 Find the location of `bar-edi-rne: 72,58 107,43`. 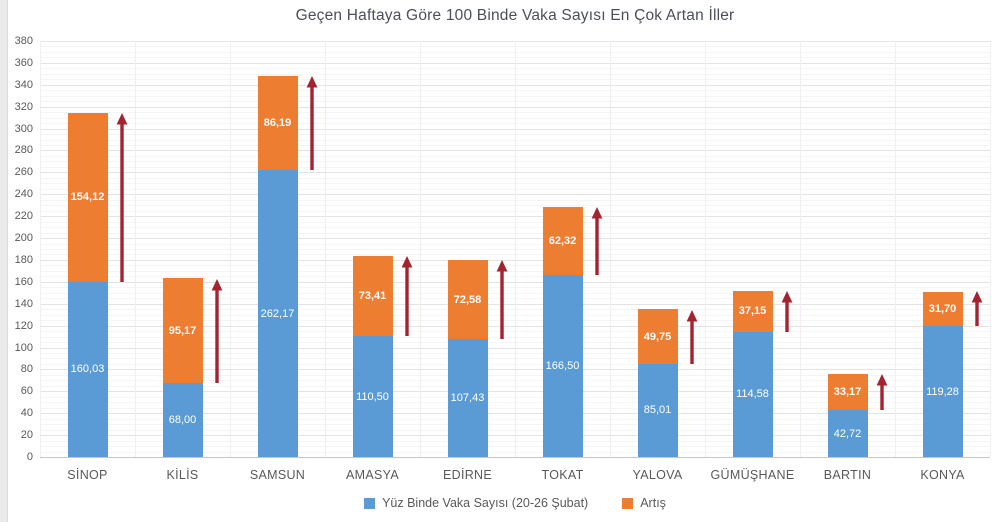

bar-edi-rne: 72,58 107,43 is located at coordinates (467, 358).